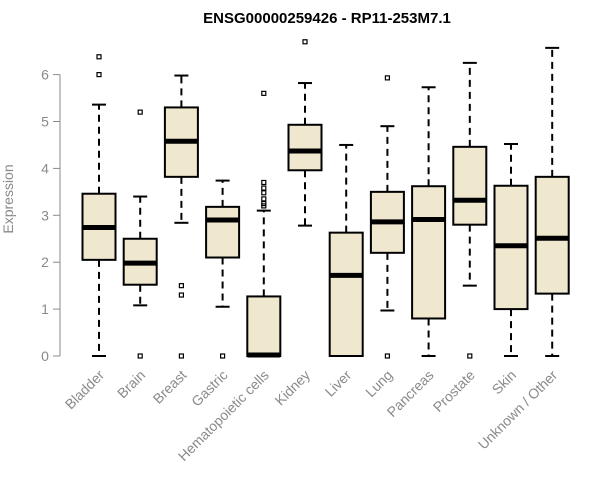  What do you see at coordinates (45, 215) in the screenshot?
I see `y-tick-label: 3` at bounding box center [45, 215].